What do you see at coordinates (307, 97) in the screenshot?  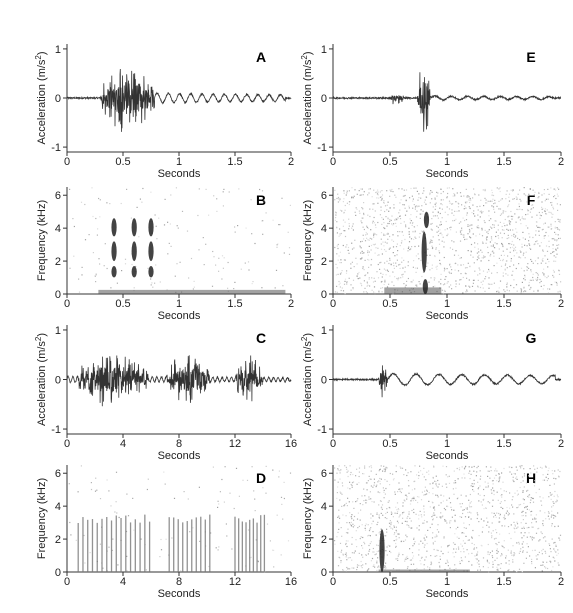 I see `y-axis-label: Acceleration (m/s2)` at bounding box center [307, 97].